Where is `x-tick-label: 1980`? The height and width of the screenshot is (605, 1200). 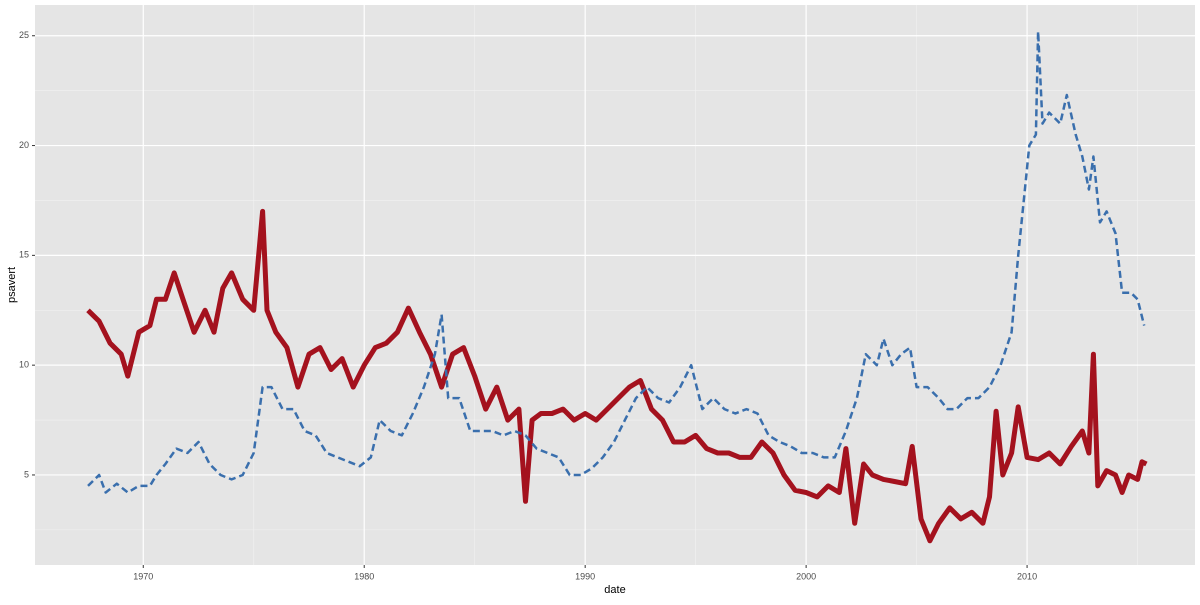
x-tick-label: 1980 is located at coordinates (364, 576).